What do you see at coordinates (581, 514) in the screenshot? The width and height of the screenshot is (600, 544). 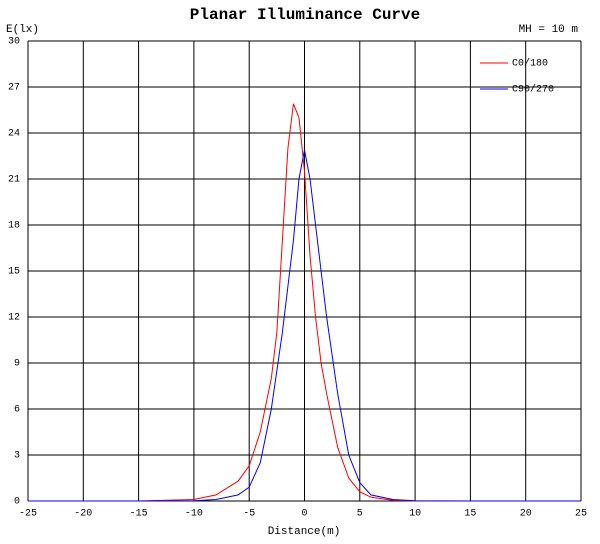 I see `x-tick-label: 25` at bounding box center [581, 514].